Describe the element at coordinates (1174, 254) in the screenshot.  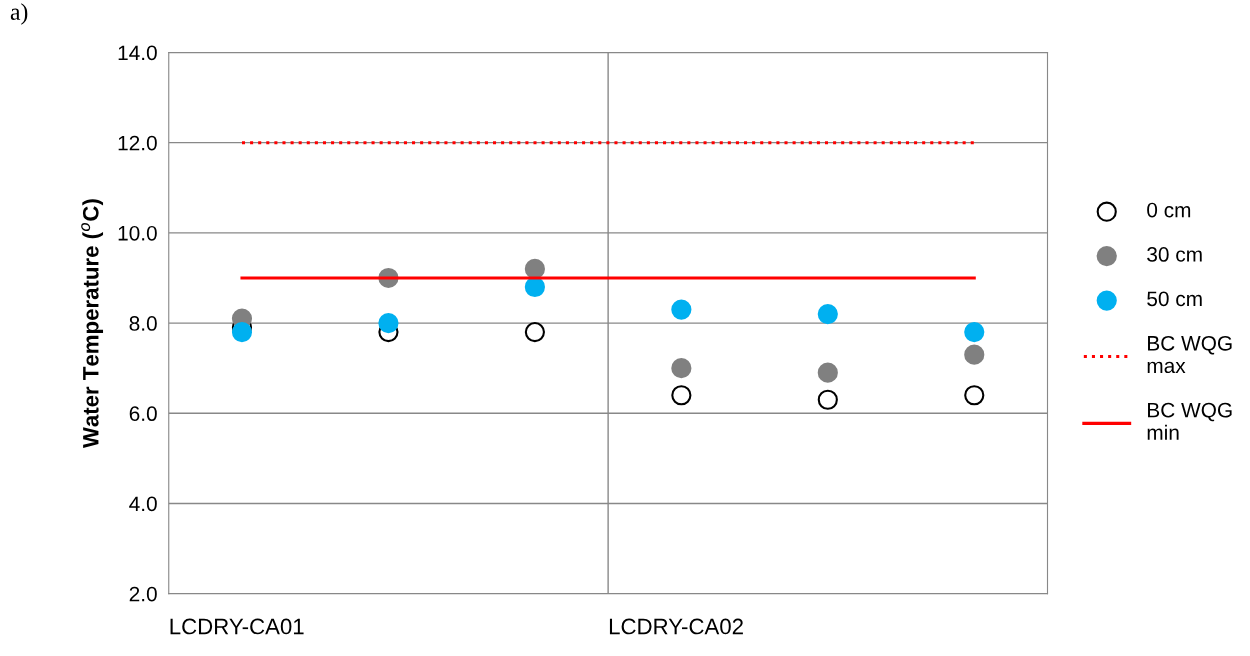
I see `legend-label: 30 cm` at that location.